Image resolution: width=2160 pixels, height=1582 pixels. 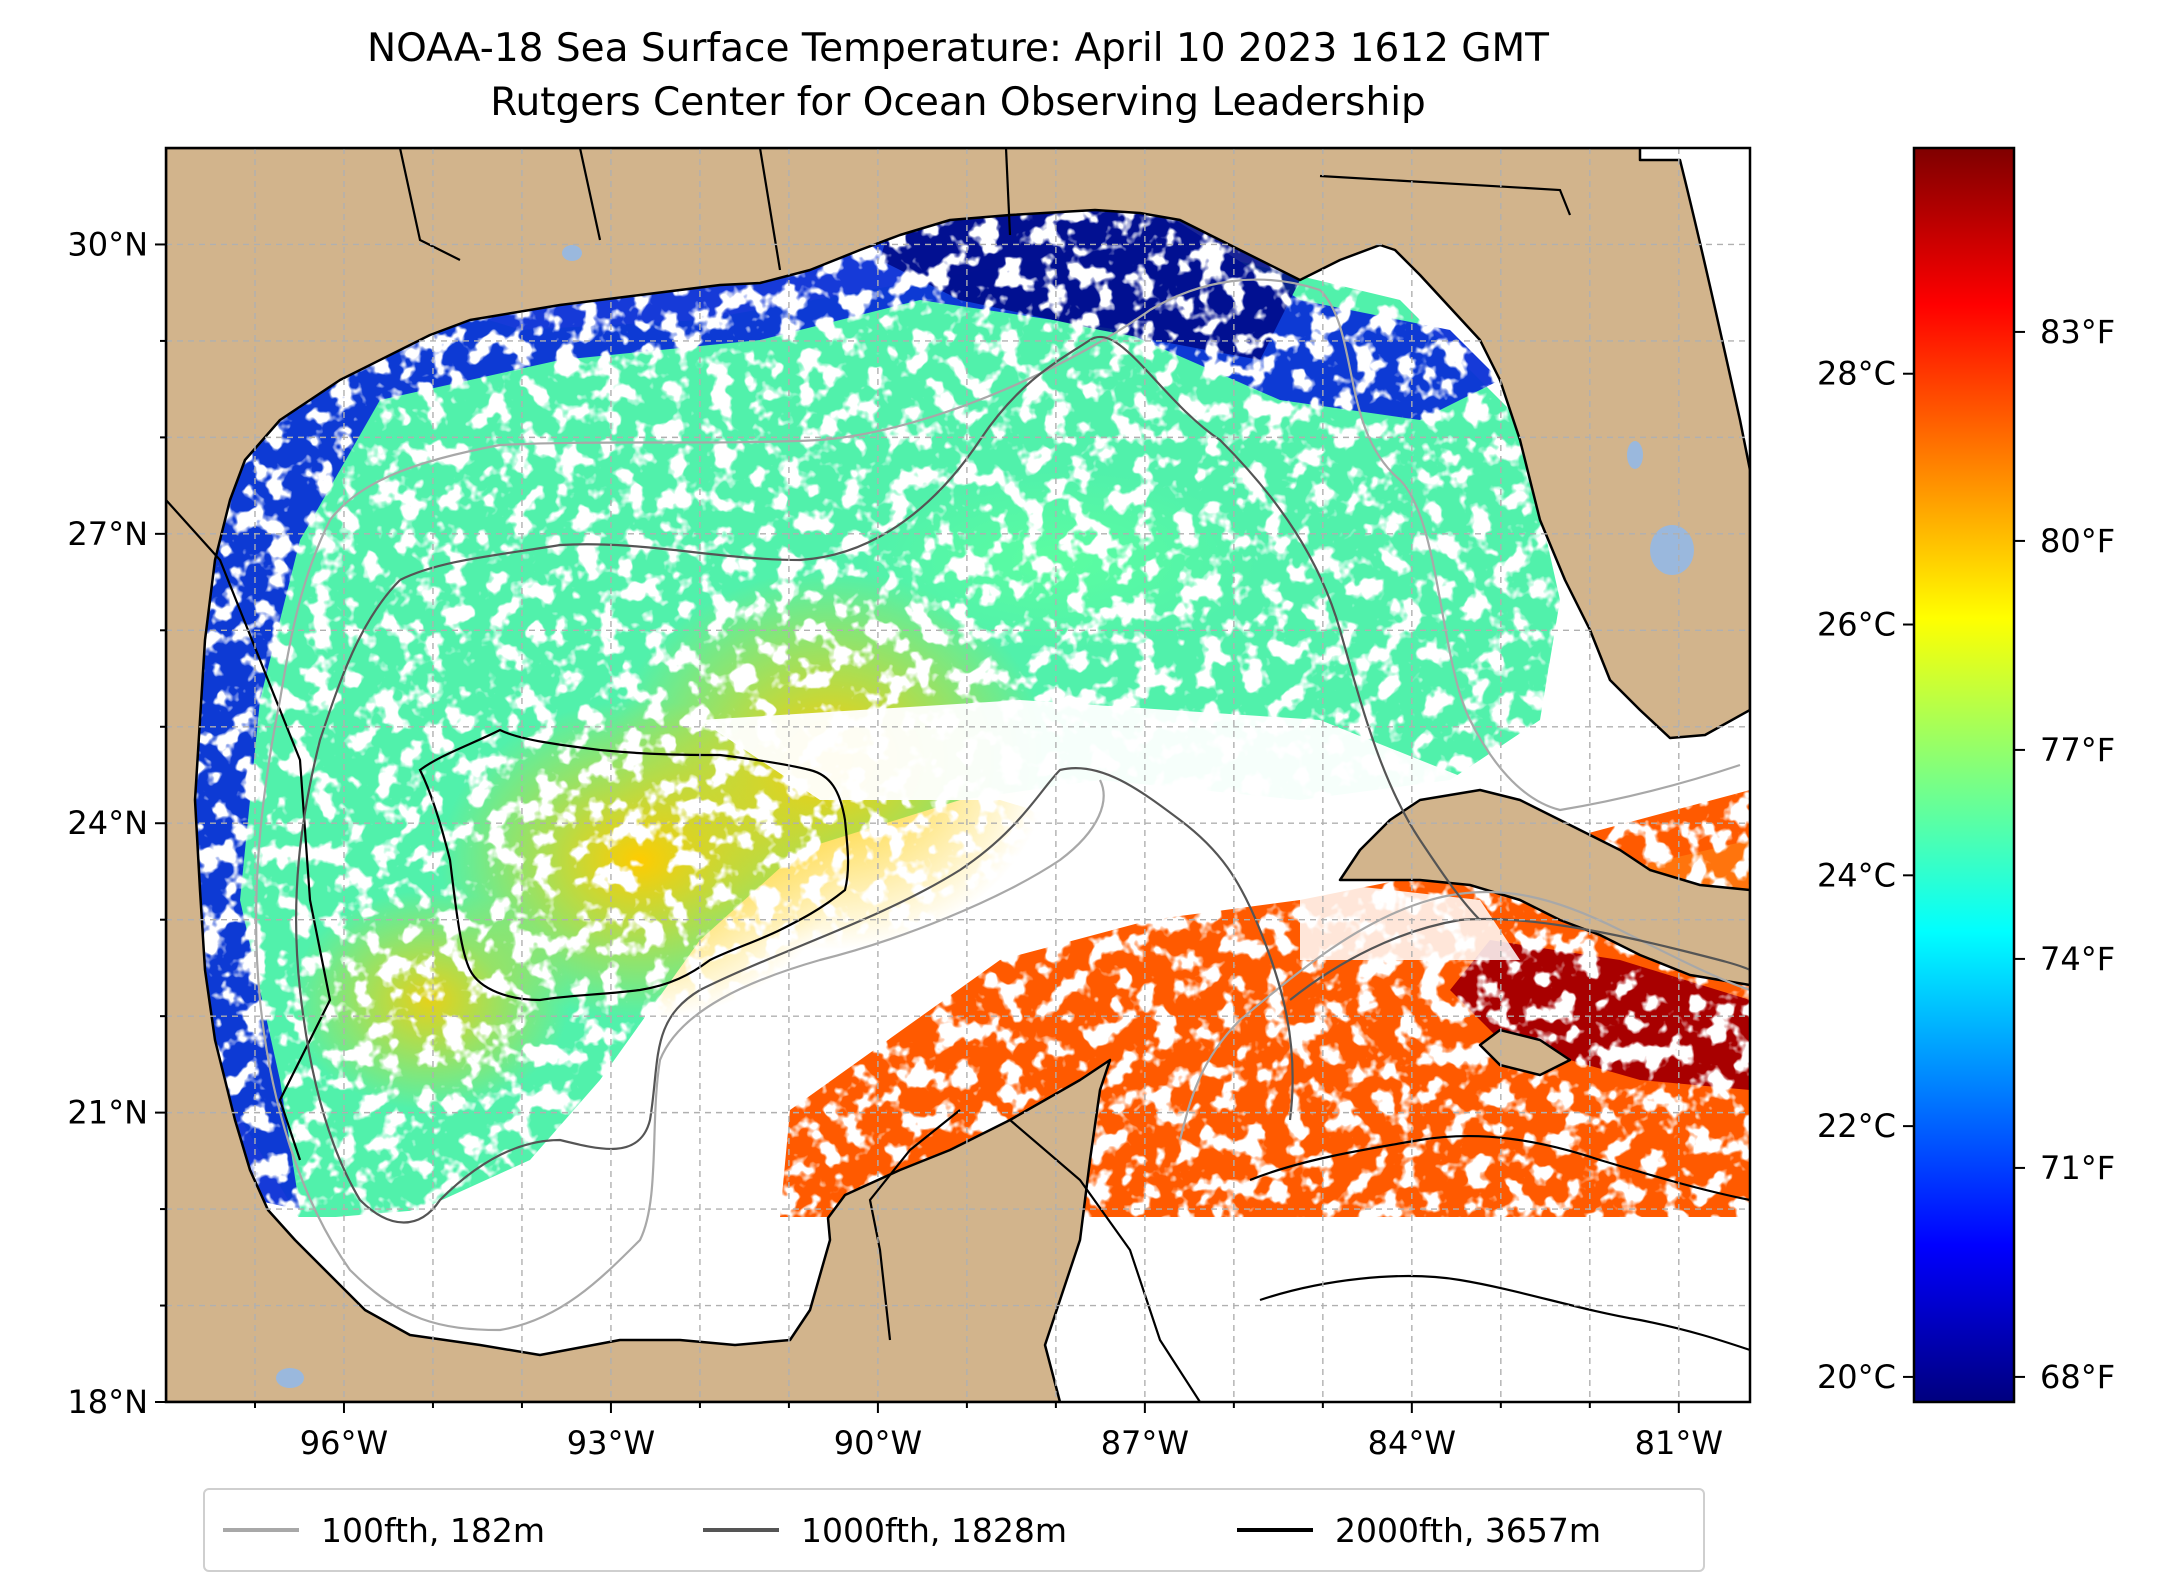 What do you see at coordinates (1145, 1443) in the screenshot?
I see `x-tick-label: 87°W` at bounding box center [1145, 1443].